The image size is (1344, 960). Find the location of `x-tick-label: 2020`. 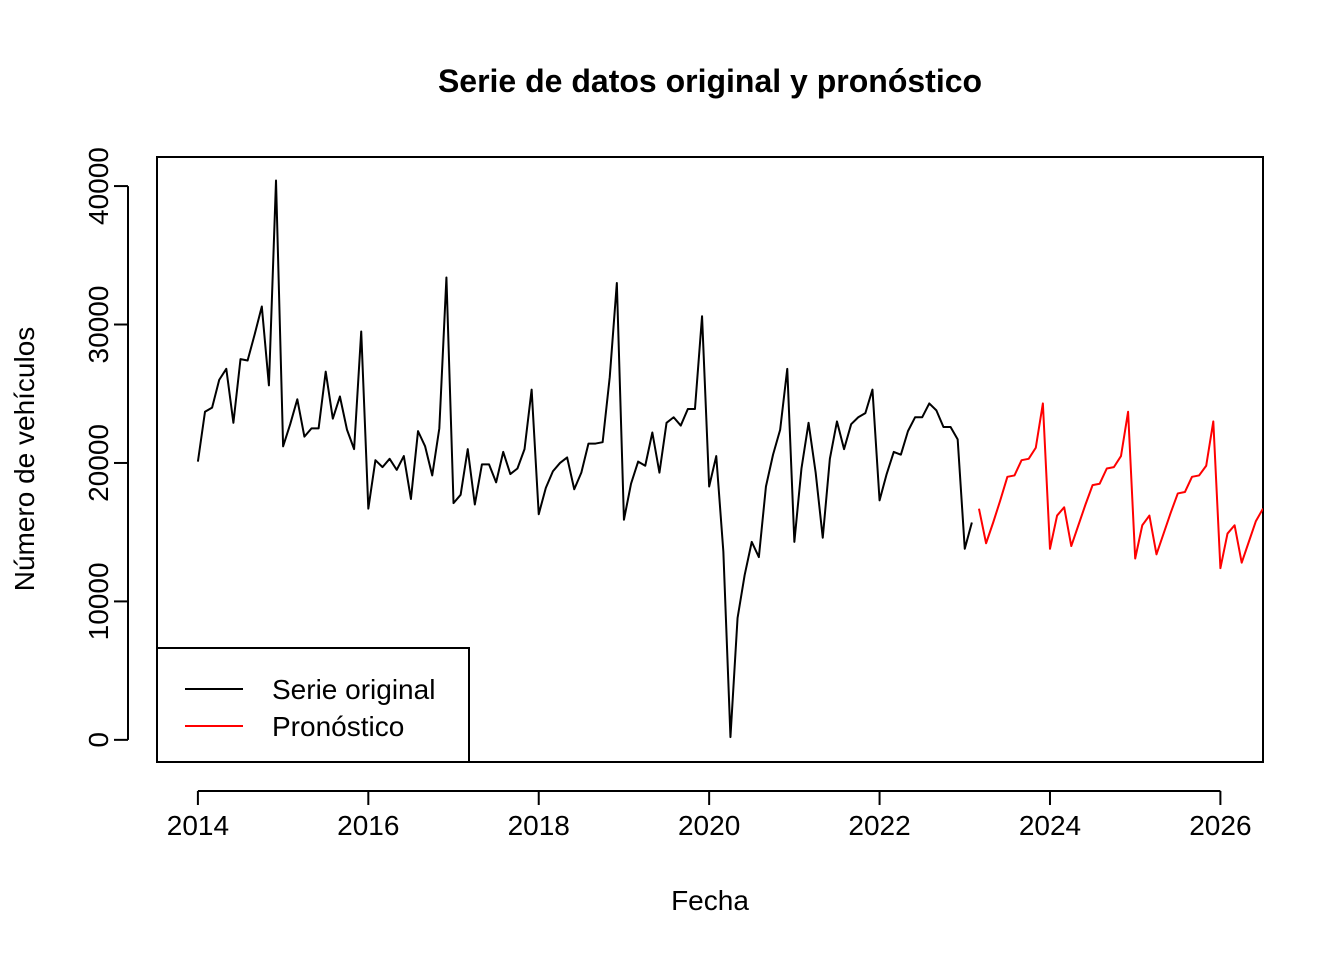

x-tick-label: 2020 is located at coordinates (709, 825).